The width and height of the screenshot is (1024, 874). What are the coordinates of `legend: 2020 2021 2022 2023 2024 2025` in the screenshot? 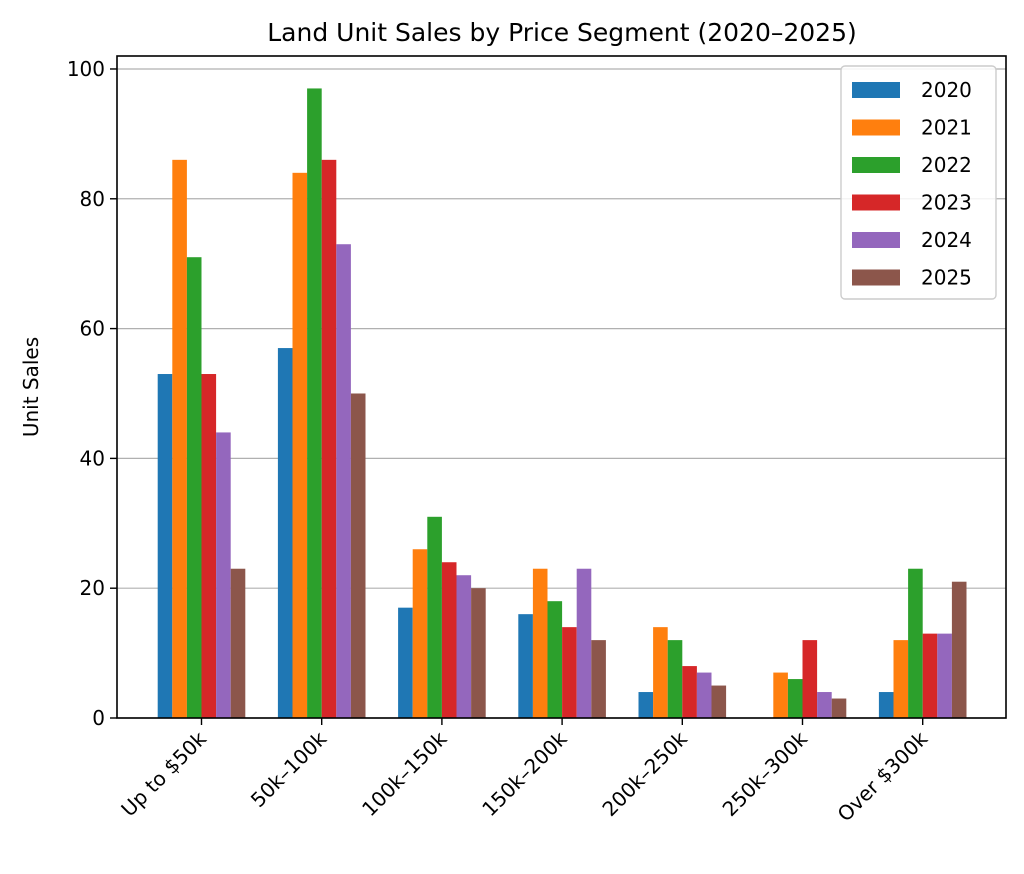 It's located at (918, 182).